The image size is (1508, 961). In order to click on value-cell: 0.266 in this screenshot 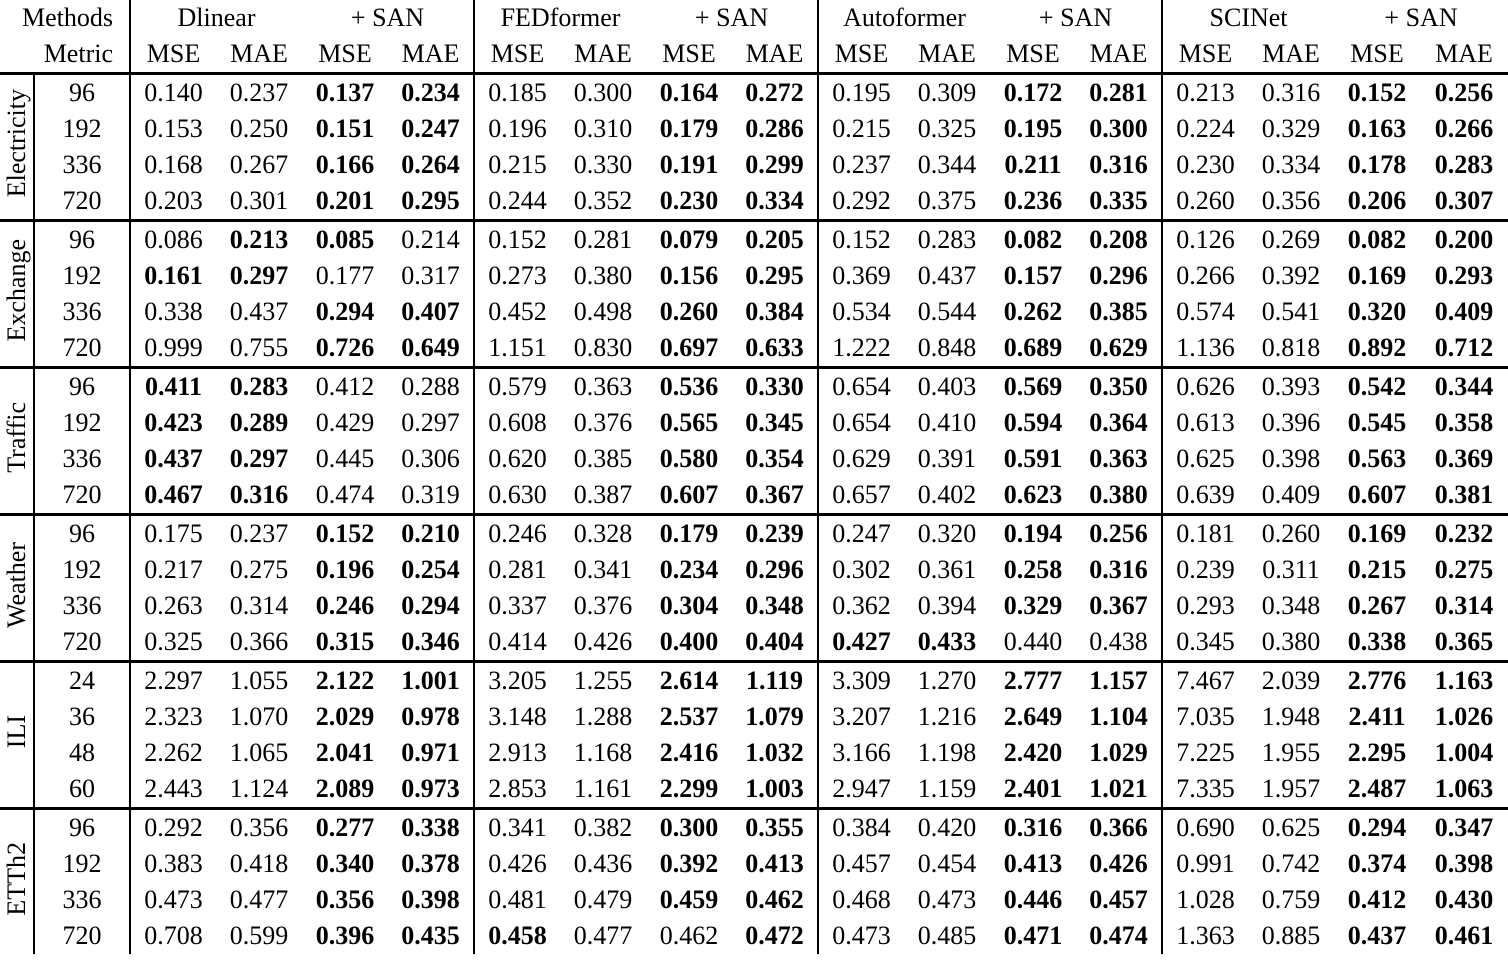, I will do `click(1205, 275)`.